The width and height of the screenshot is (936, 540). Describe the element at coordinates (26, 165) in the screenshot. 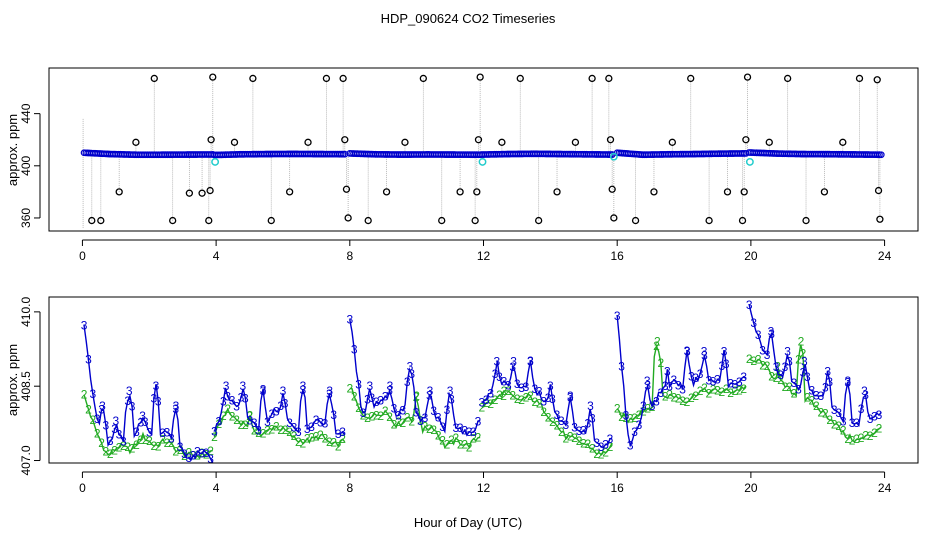

I see `top-y-tick-label: 400` at that location.